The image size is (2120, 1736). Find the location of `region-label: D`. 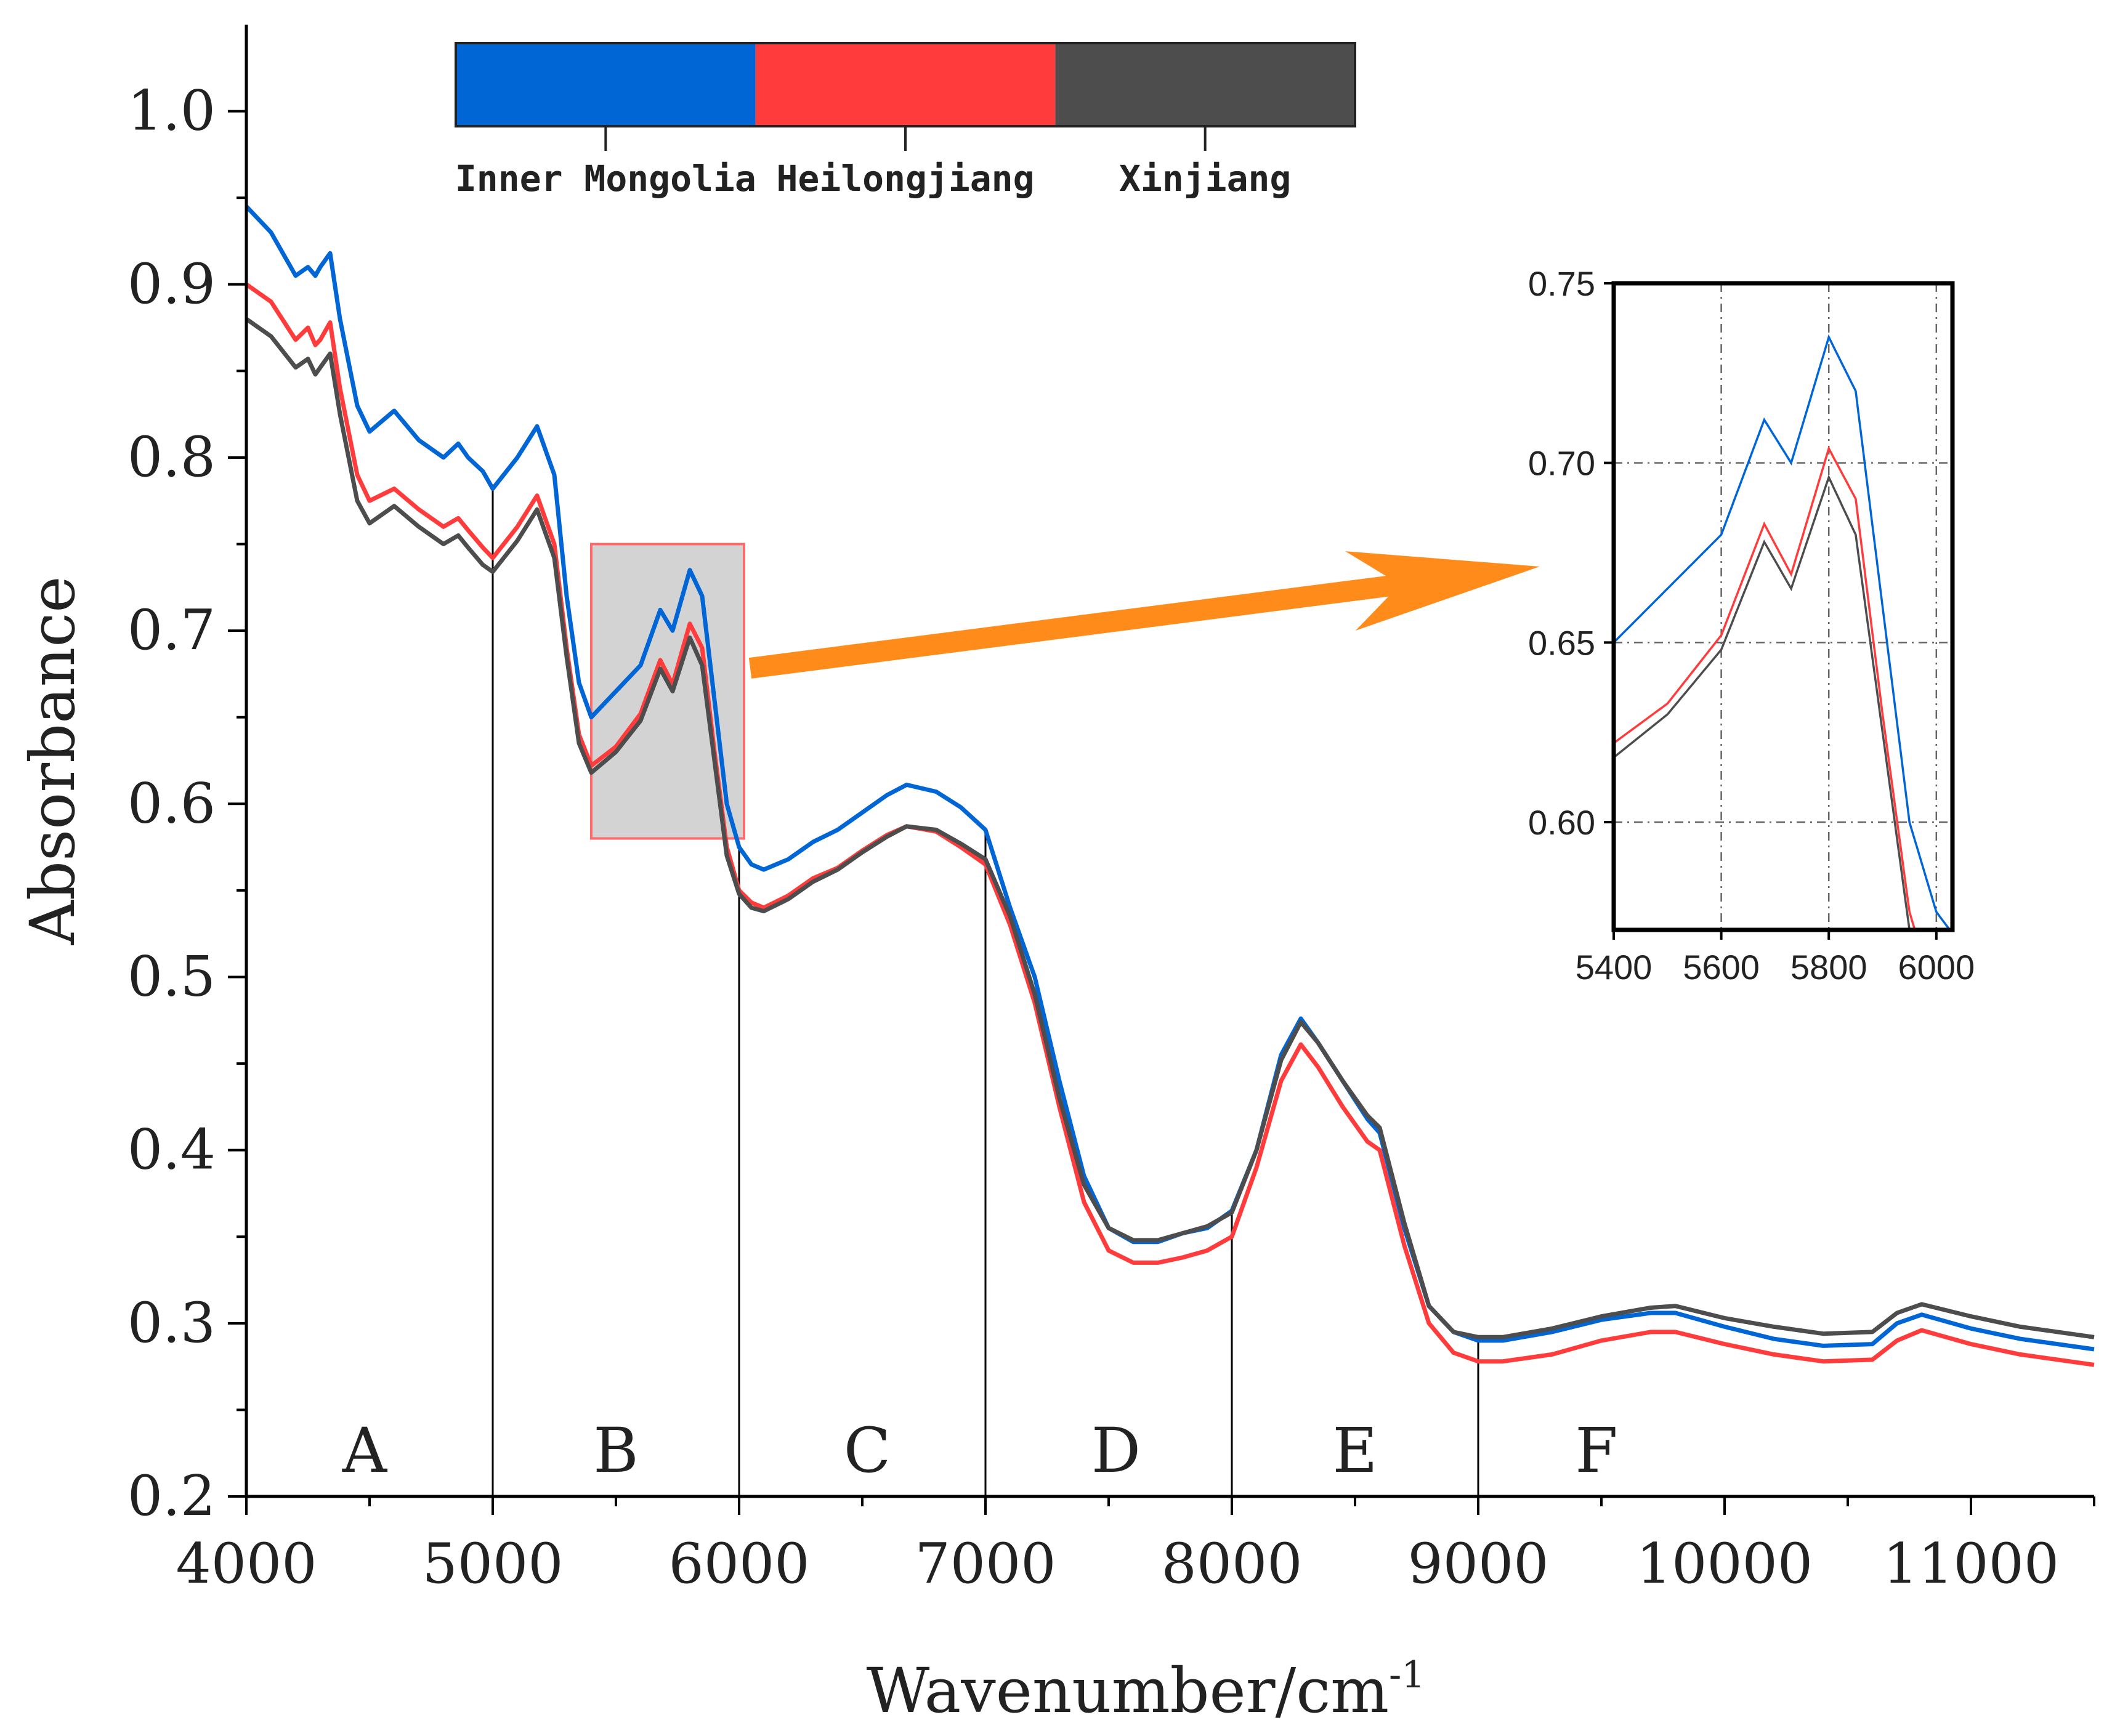

region-label: D is located at coordinates (1116, 1451).